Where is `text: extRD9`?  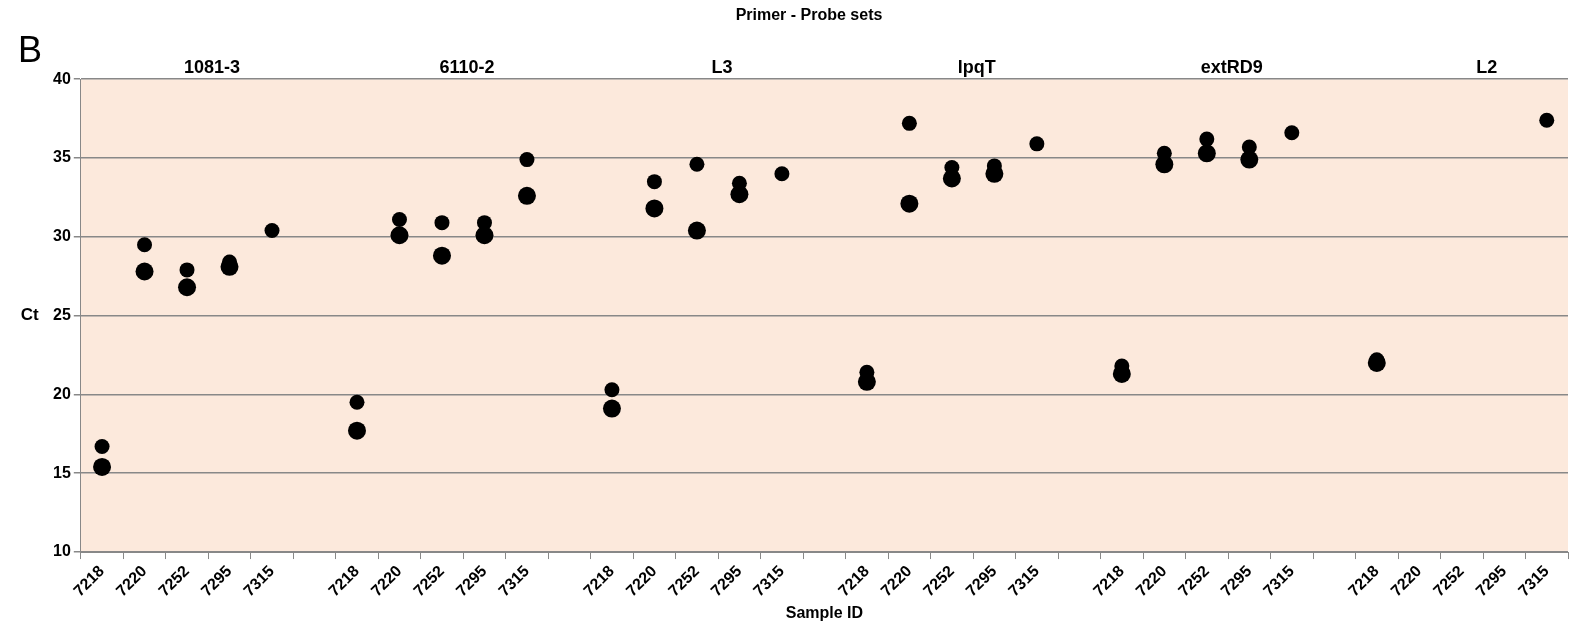 text: extRD9 is located at coordinates (1231, 67).